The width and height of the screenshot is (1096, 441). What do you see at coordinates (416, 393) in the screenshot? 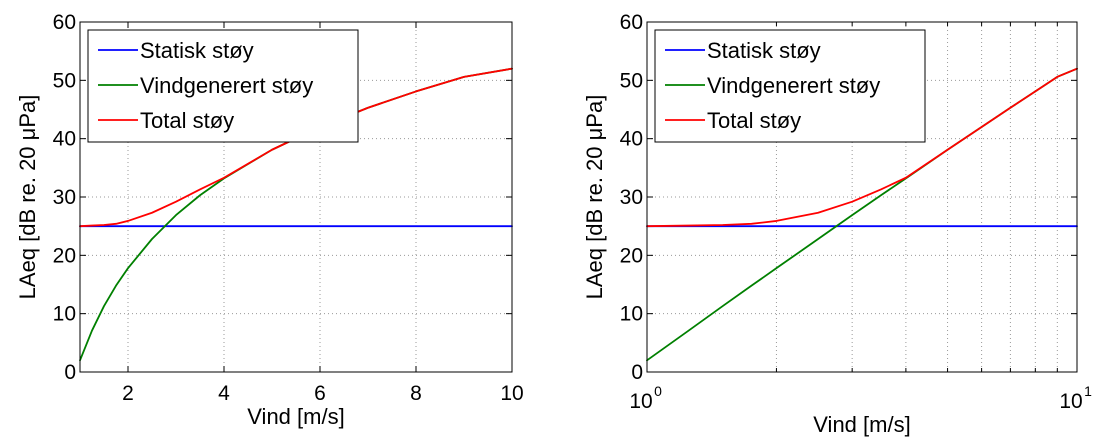
I see `x-tick-label: 8` at bounding box center [416, 393].